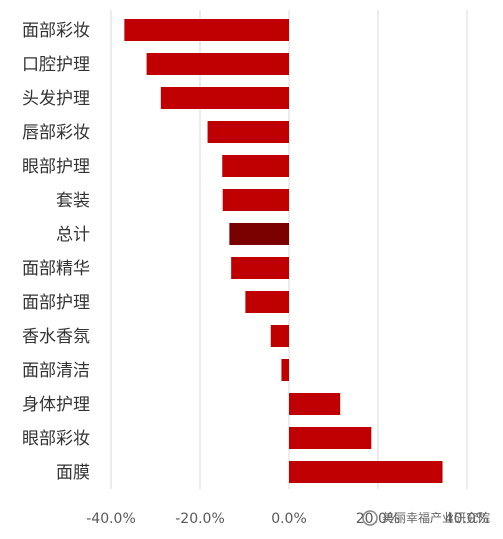 This screenshot has width=503, height=539. I want to click on category-label: 面部护理, so click(56, 303).